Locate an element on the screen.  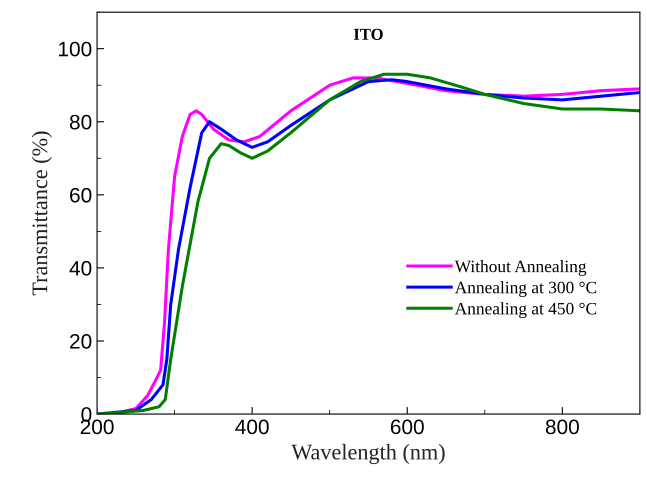
y-axis-title: Transmittance (%) is located at coordinates (42, 213).